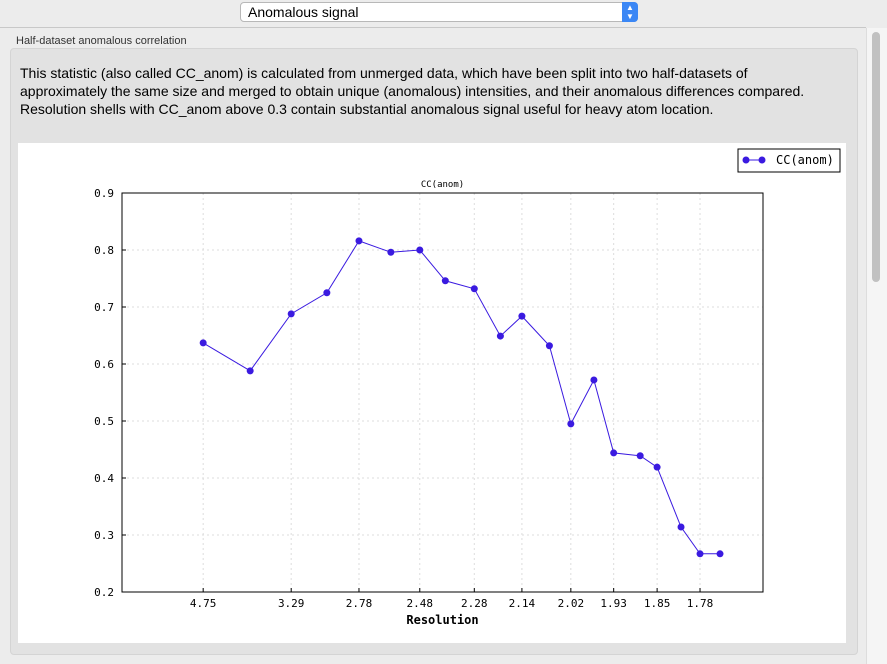 This screenshot has height=664, width=887. Describe the element at coordinates (104, 307) in the screenshot. I see `y-tick-label: 0.7` at that location.